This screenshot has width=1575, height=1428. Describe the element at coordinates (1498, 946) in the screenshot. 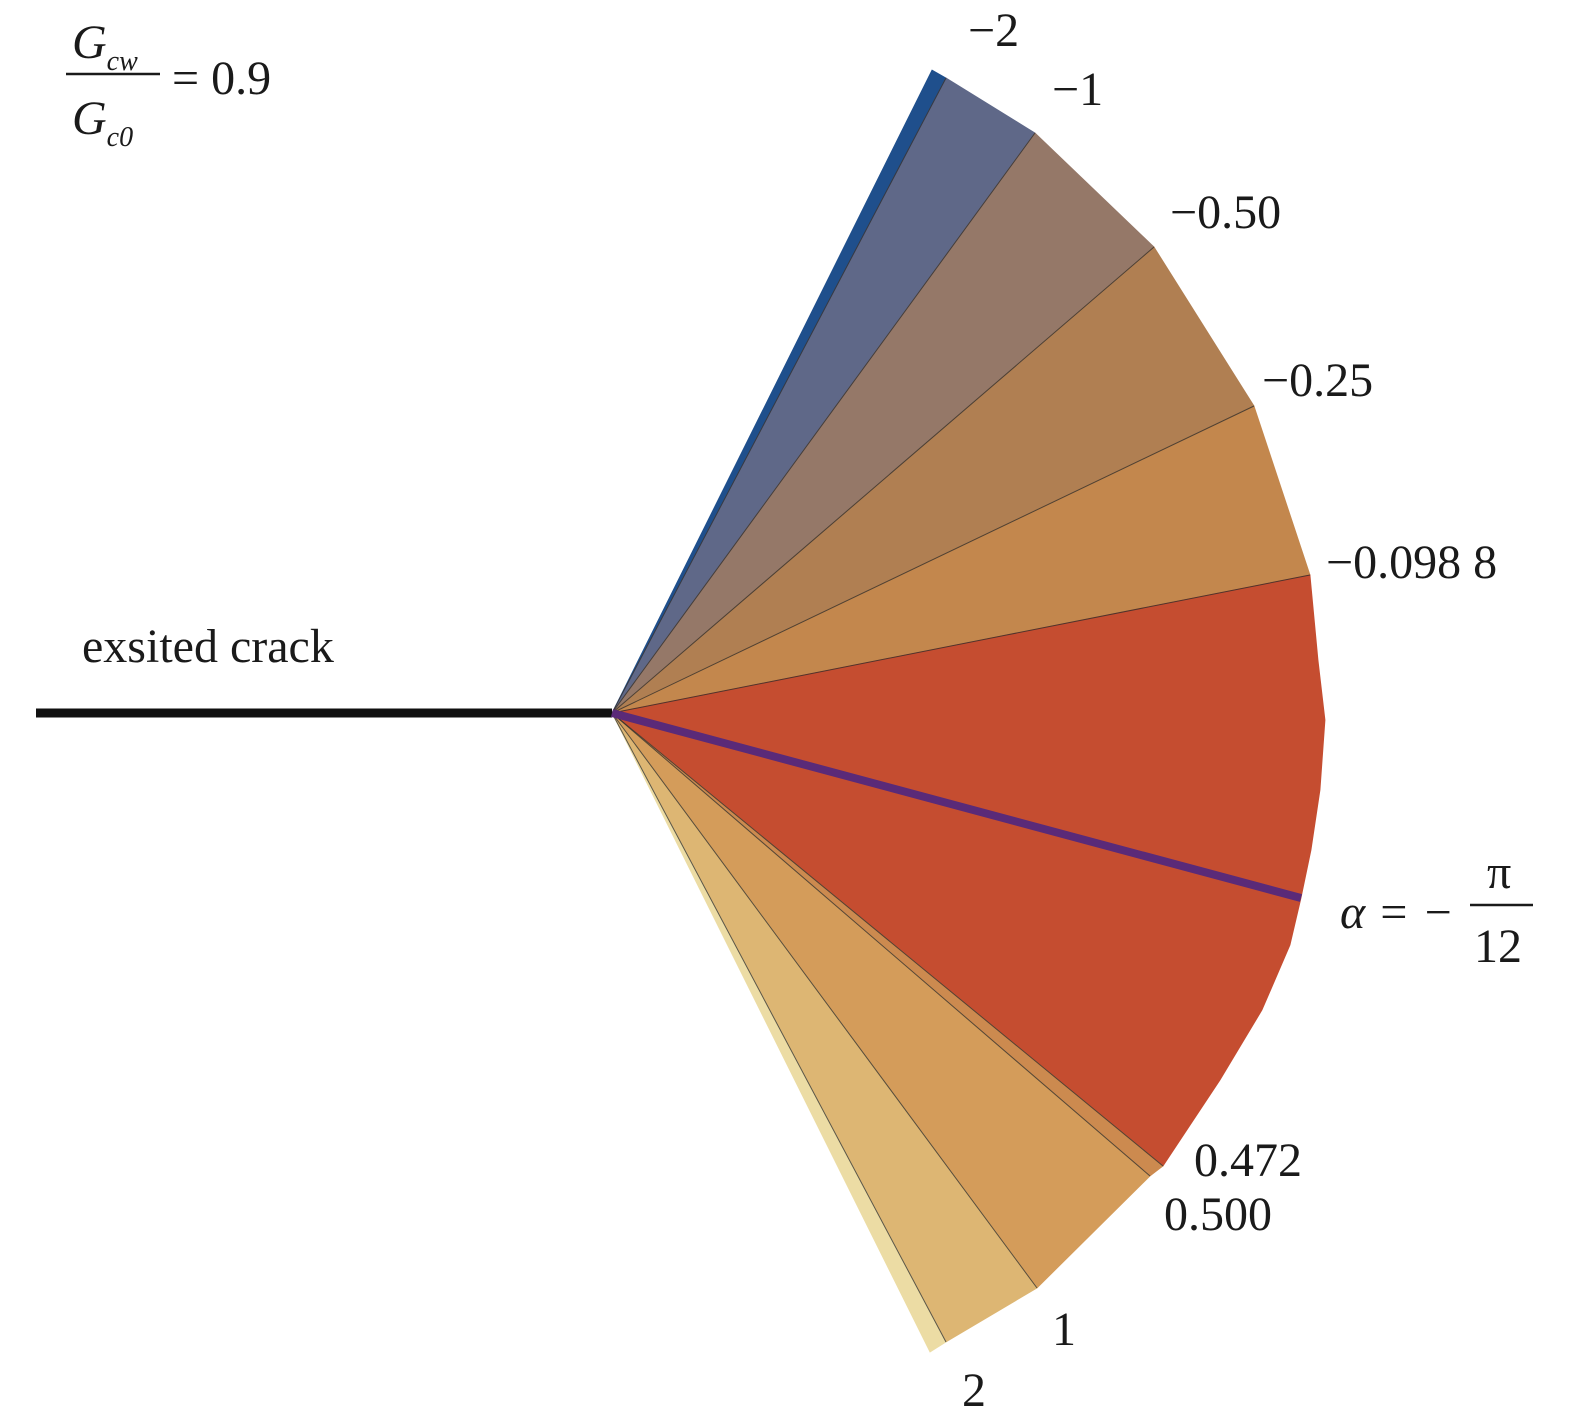

I see `alpha-denominator: 12` at that location.